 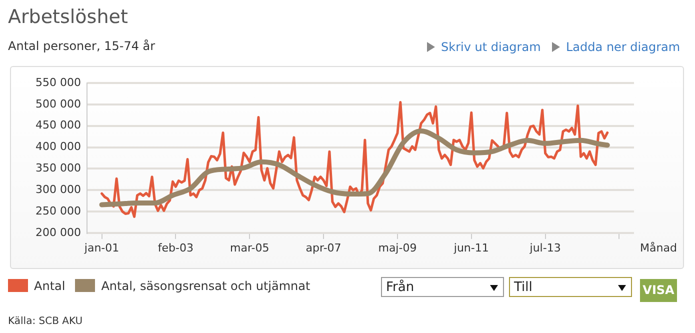 What do you see at coordinates (68, 17) in the screenshot?
I see `chart-title: Arbetslöshet` at bounding box center [68, 17].